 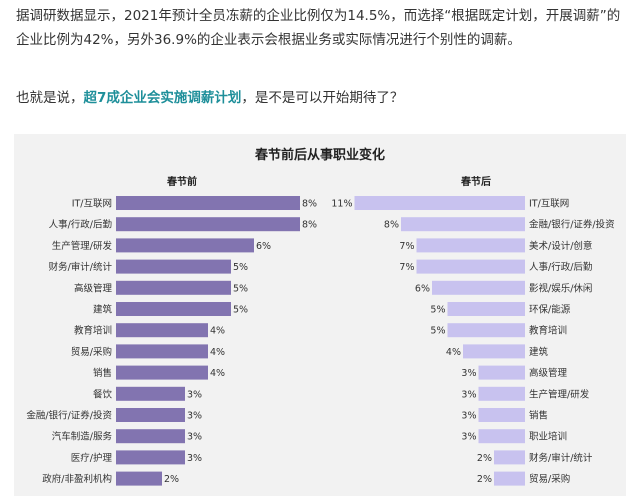 I want to click on after-category-label: 生产管理/研发, so click(x=559, y=394).